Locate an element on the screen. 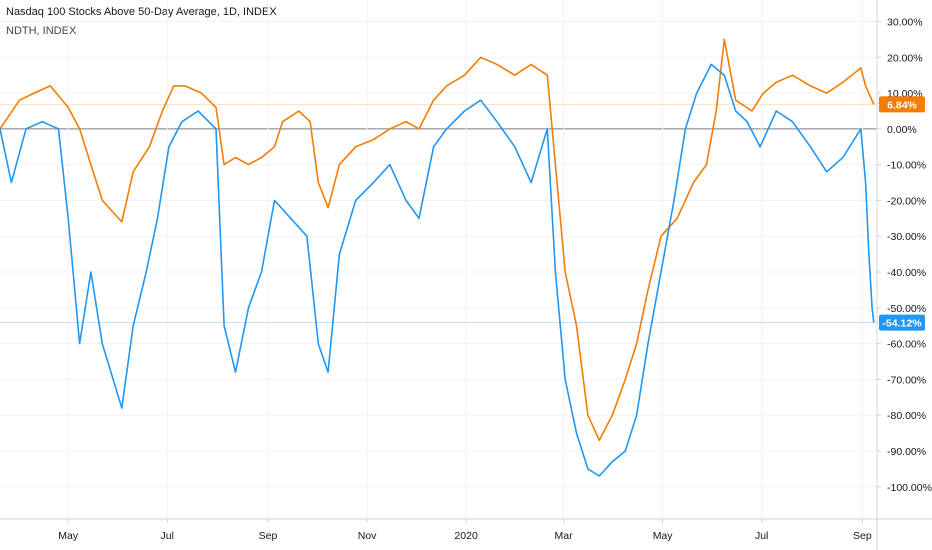  y-tick-label: -60.00% is located at coordinates (906, 345).